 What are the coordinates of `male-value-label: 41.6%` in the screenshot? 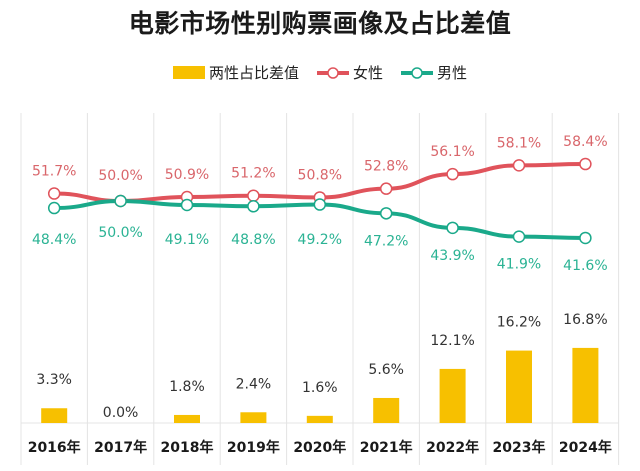 It's located at (585, 266).